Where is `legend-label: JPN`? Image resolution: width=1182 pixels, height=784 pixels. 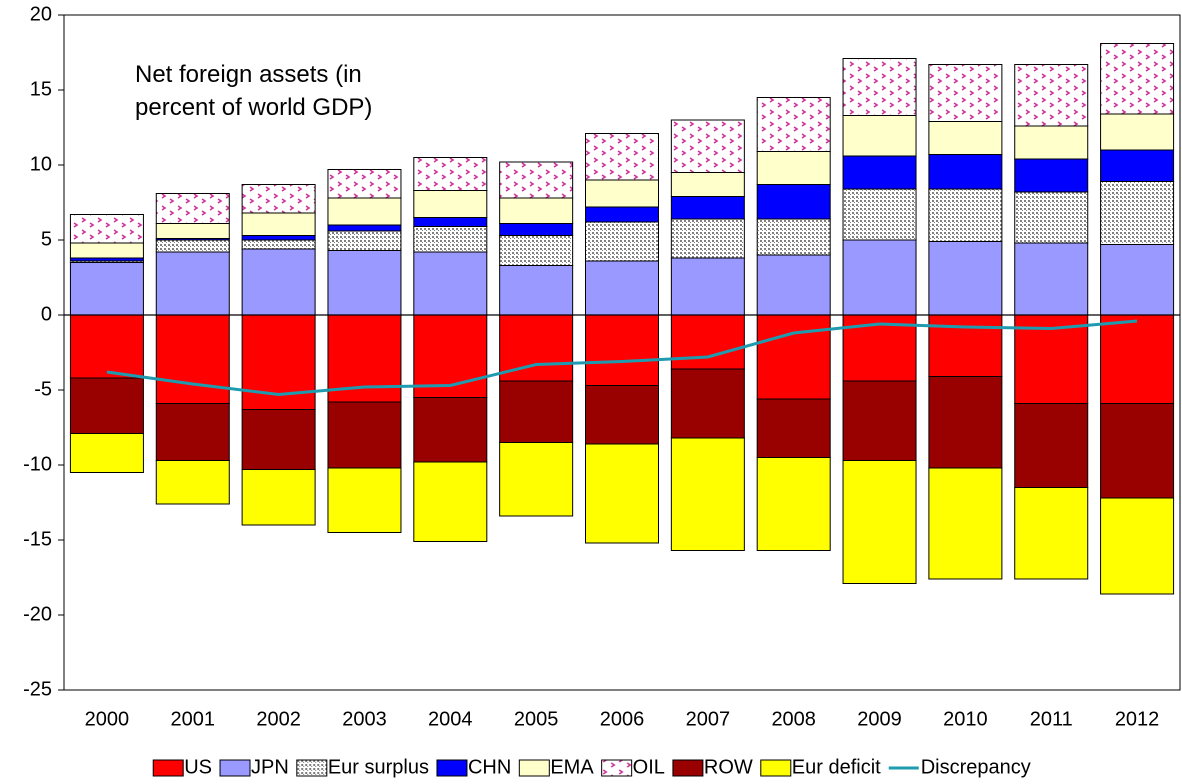 legend-label: JPN is located at coordinates (270, 767).